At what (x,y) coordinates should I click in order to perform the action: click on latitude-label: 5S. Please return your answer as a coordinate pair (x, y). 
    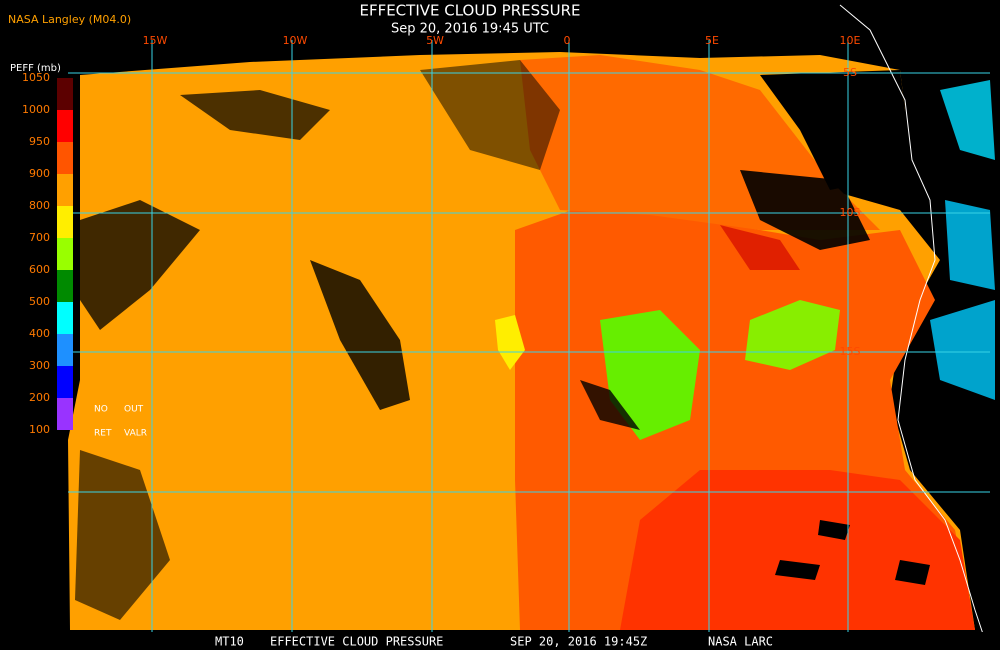
    Looking at the image, I should click on (850, 72).